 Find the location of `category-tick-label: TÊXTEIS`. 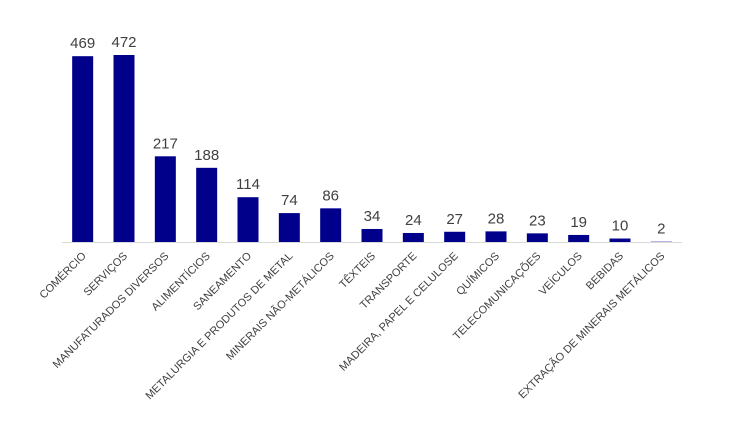

category-tick-label: TÊXTEIS is located at coordinates (358, 270).